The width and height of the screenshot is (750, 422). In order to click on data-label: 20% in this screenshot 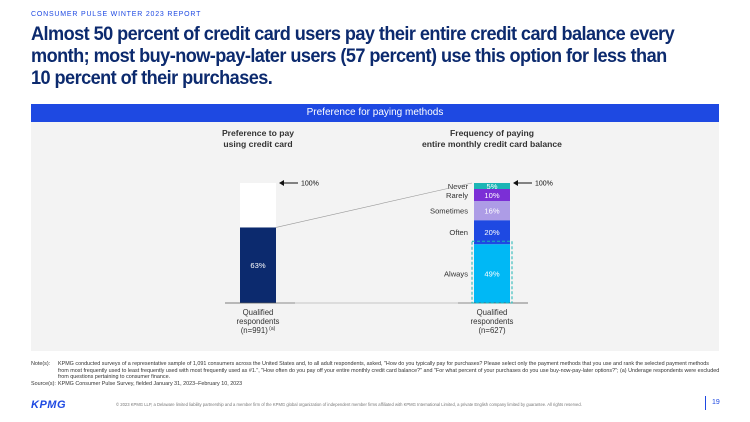, I will do `click(491, 232)`.